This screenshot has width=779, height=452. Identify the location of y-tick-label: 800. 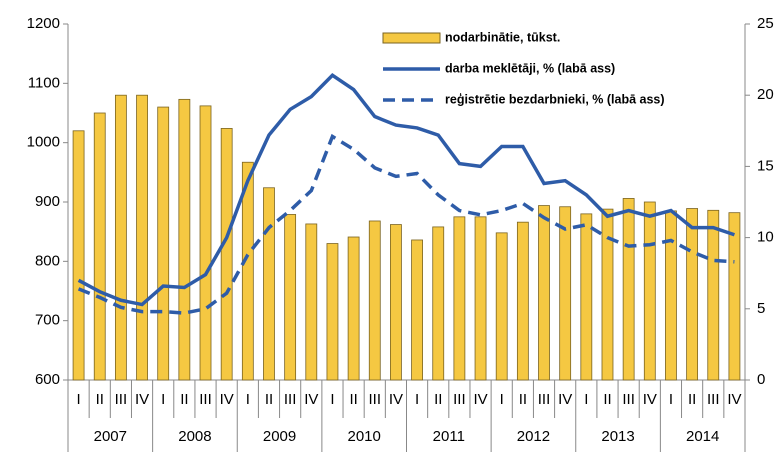
(47, 260).